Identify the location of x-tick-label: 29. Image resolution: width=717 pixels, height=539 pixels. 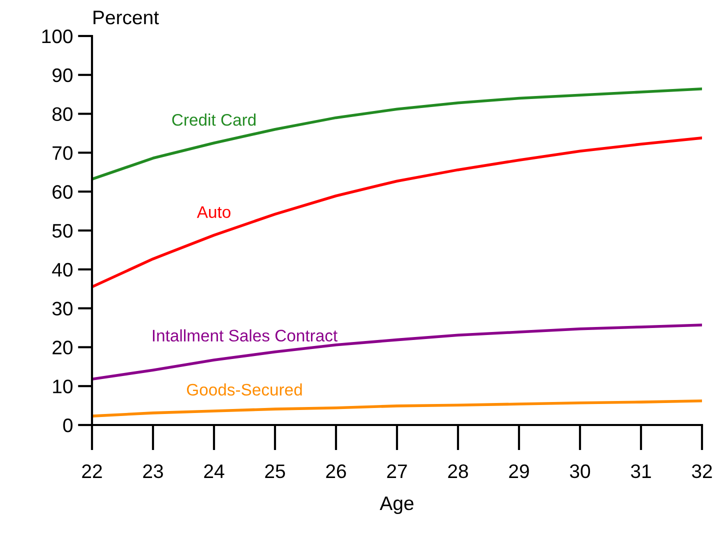
(519, 471).